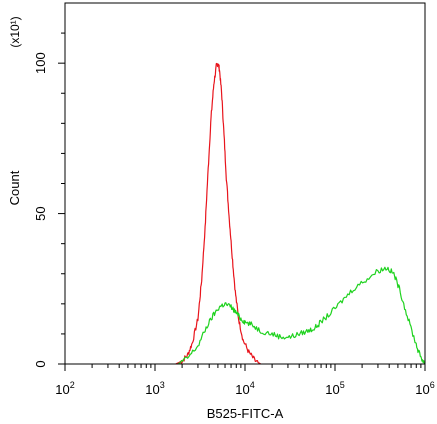 The height and width of the screenshot is (424, 437). Describe the element at coordinates (40, 213) in the screenshot. I see `y-tick-label: 50` at that location.